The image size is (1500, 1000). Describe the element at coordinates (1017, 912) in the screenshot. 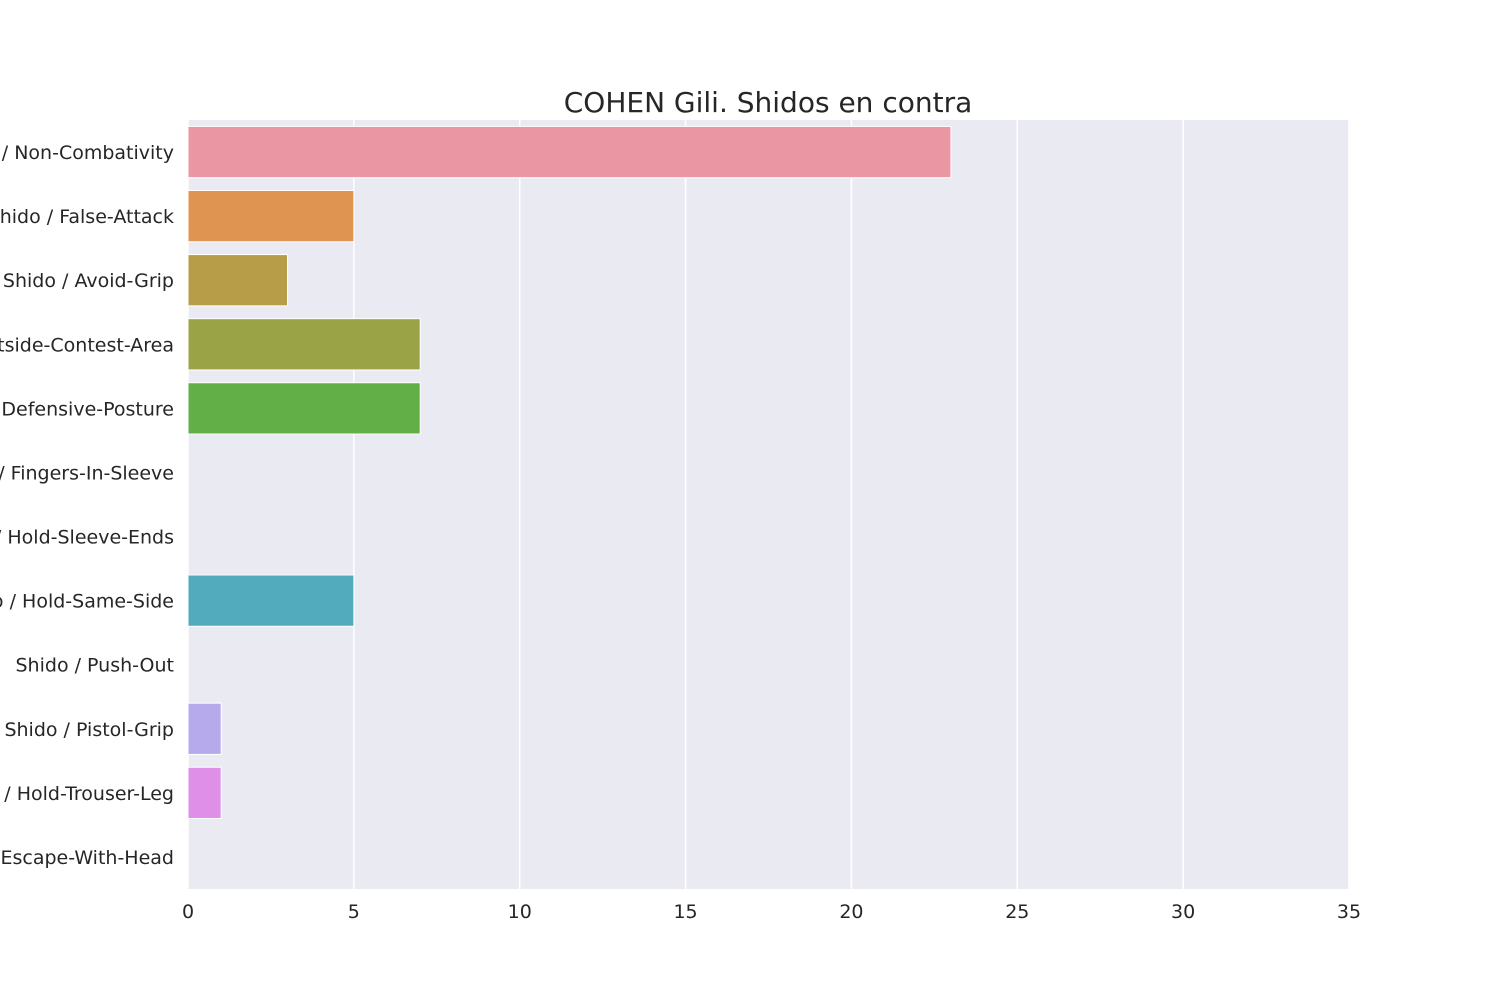

I see `x-tick-label: 25` at that location.